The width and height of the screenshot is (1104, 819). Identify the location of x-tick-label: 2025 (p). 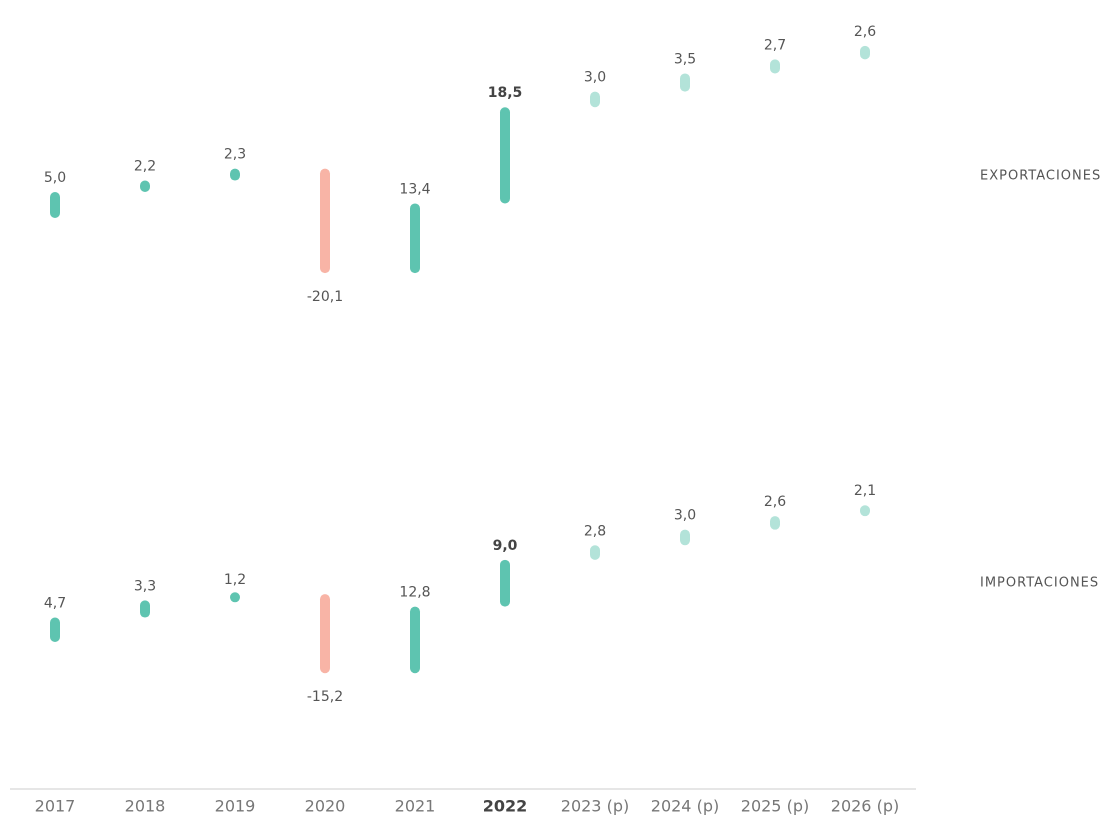
(775, 806).